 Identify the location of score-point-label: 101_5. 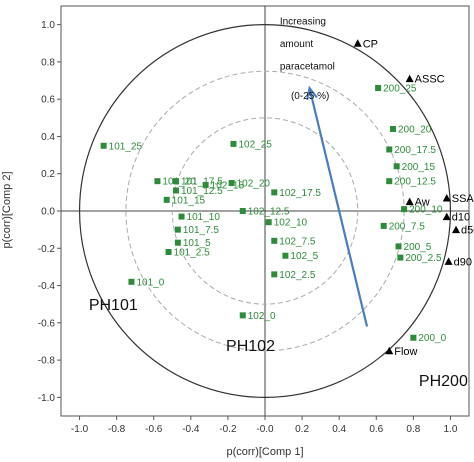
(197, 243).